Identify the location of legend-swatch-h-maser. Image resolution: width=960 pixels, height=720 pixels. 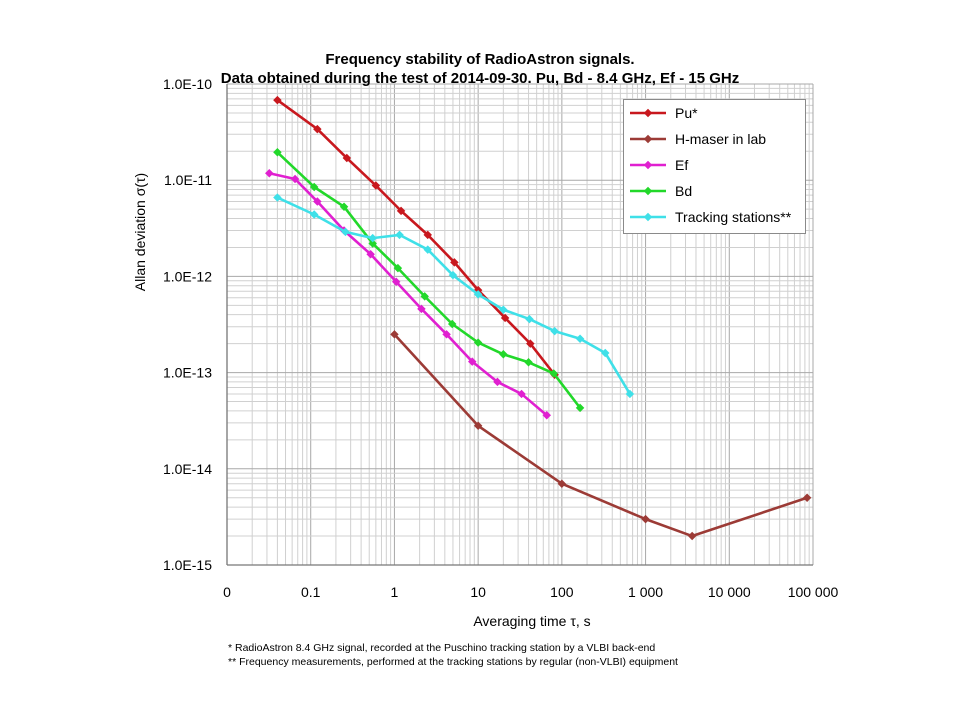
(648, 139).